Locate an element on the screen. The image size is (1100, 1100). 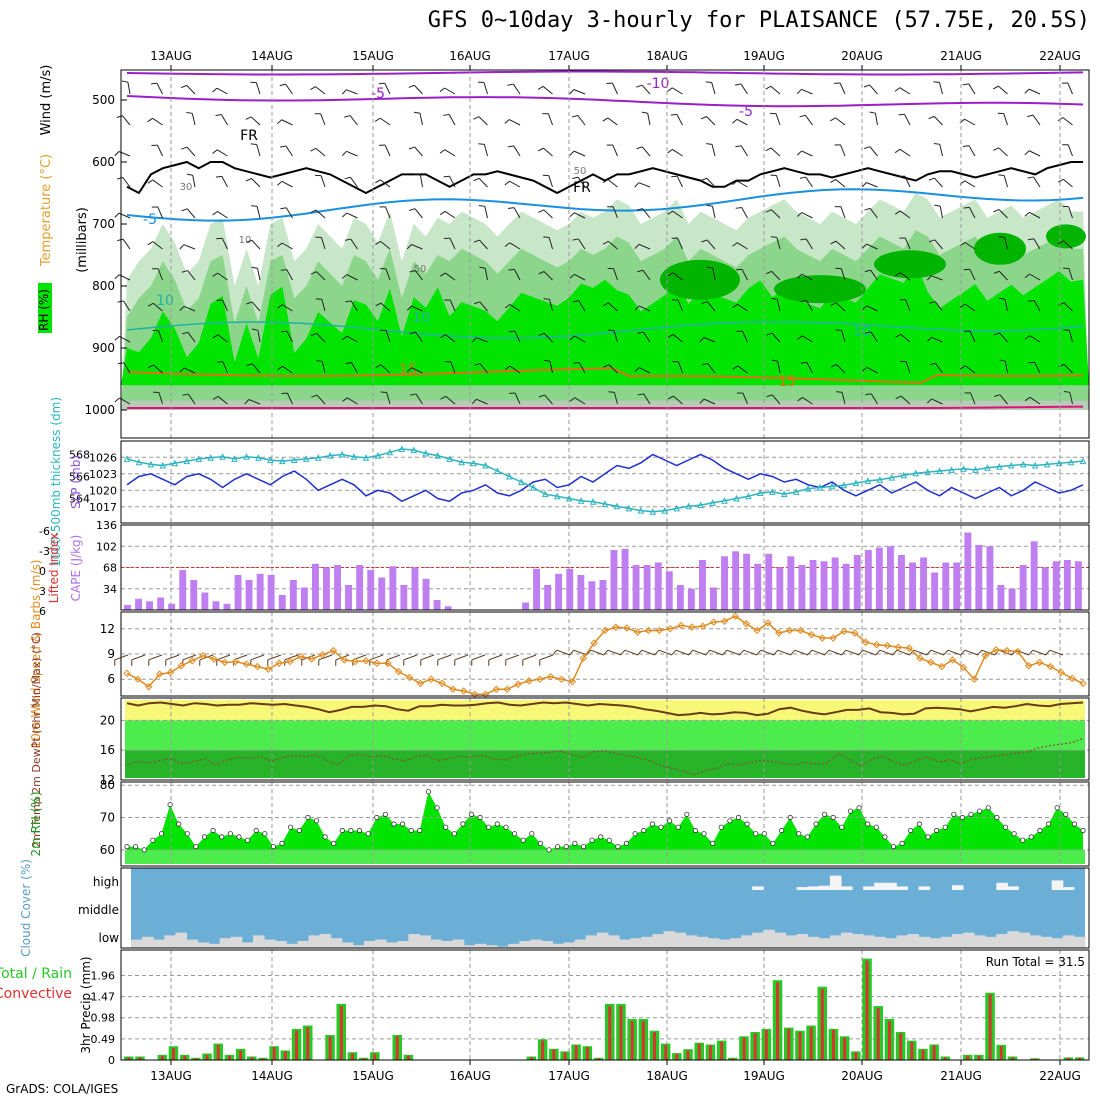
wind-barb-5-8-flag is located at coordinates (378, 243).